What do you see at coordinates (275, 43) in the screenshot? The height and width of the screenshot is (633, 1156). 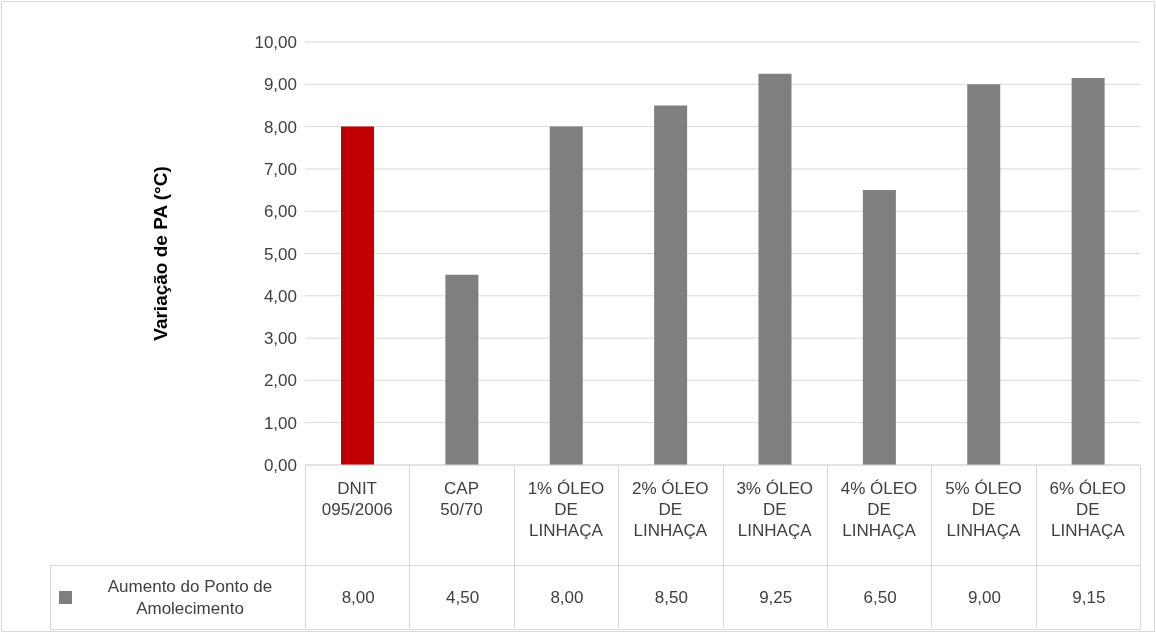 I see `y-tick-label: 10,00` at bounding box center [275, 43].